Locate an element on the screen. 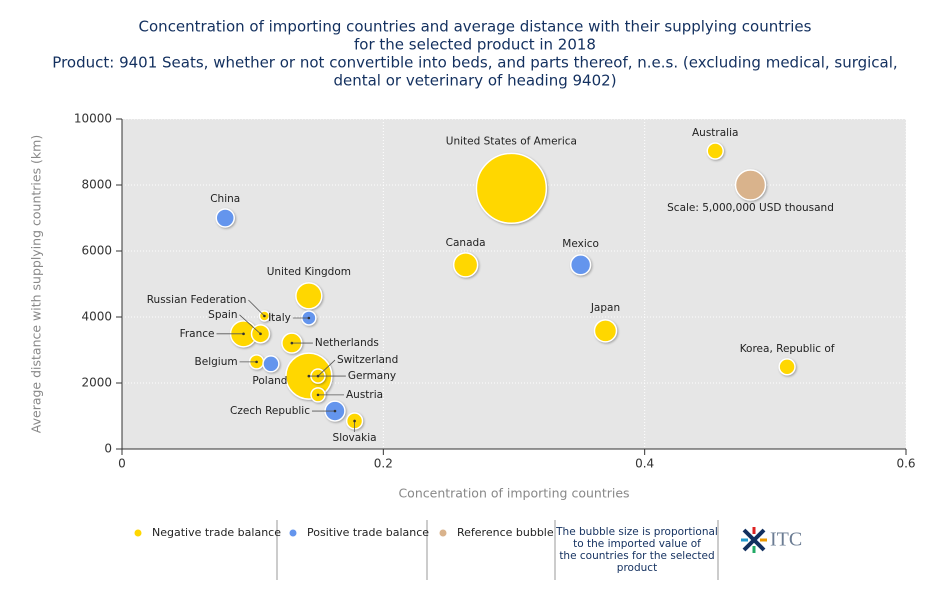  bubble-label: Belgium is located at coordinates (216, 362).